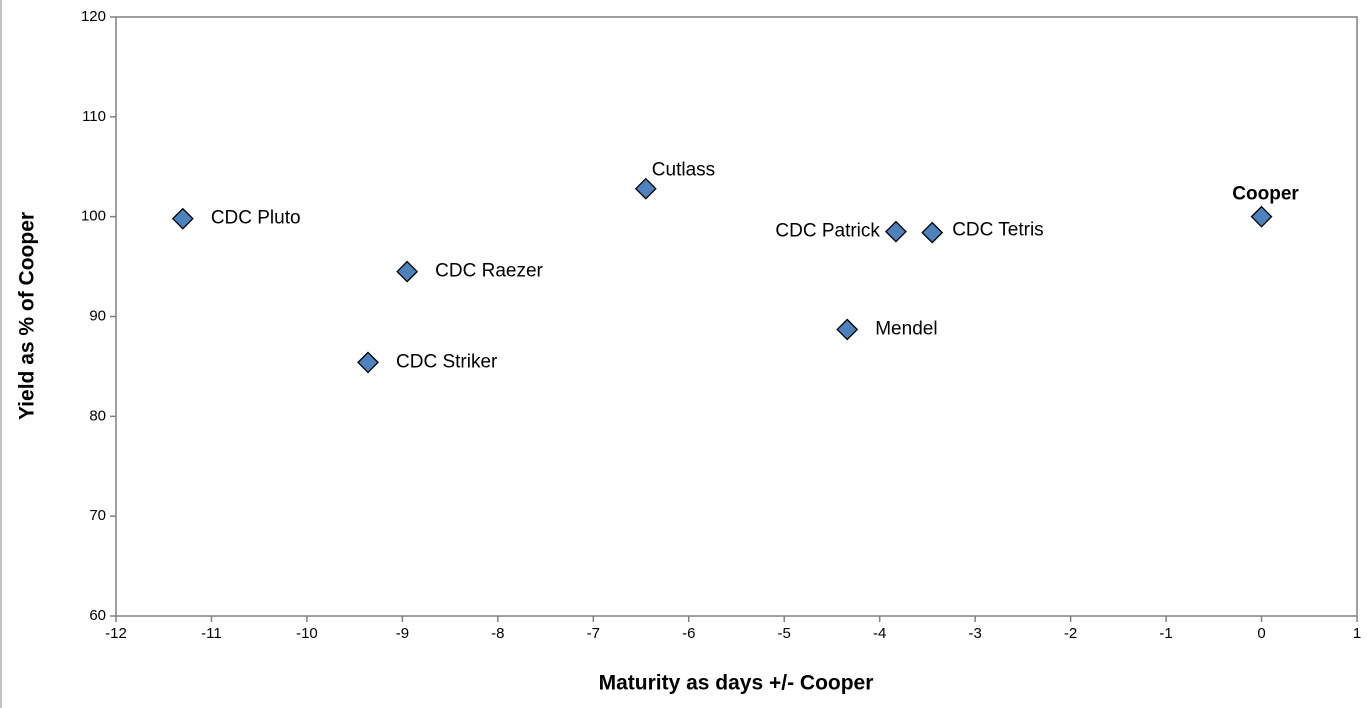  I want to click on point-label: CDC Pluto, so click(256, 218).